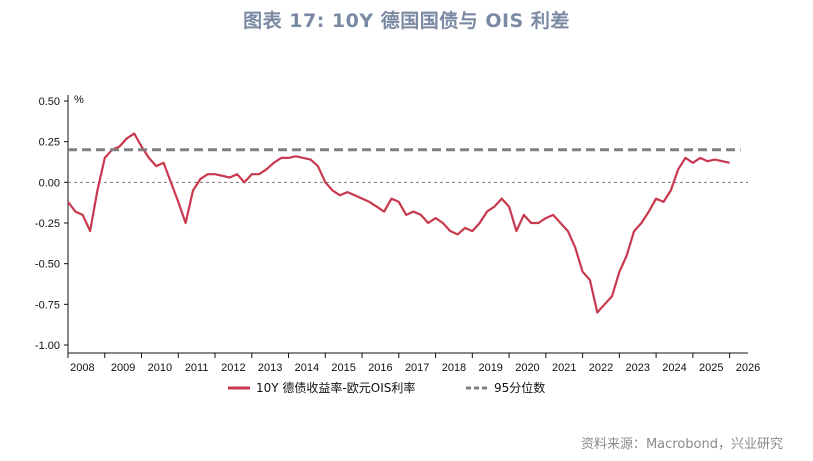 This screenshot has height=461, width=813. I want to click on page-title: 图表 17: 10Y 德国国债与 OIS 利差, so click(406, 21).